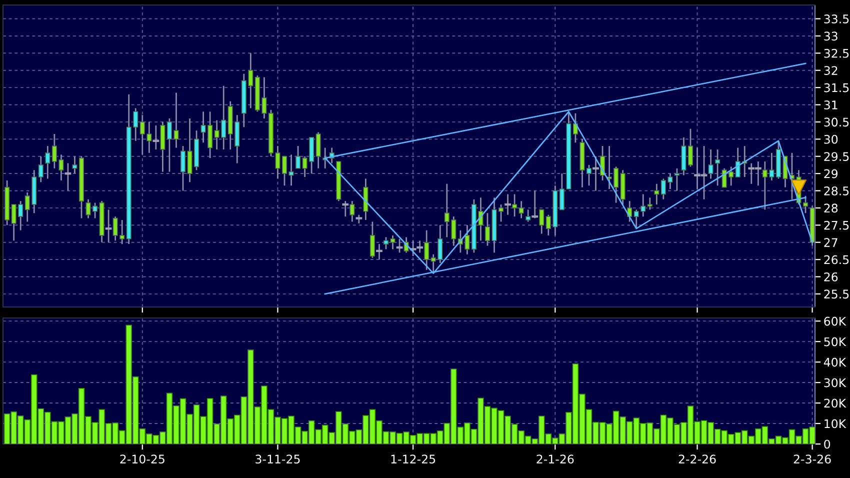 Image resolution: width=850 pixels, height=478 pixels. I want to click on y-tick-label: 26, so click(831, 277).